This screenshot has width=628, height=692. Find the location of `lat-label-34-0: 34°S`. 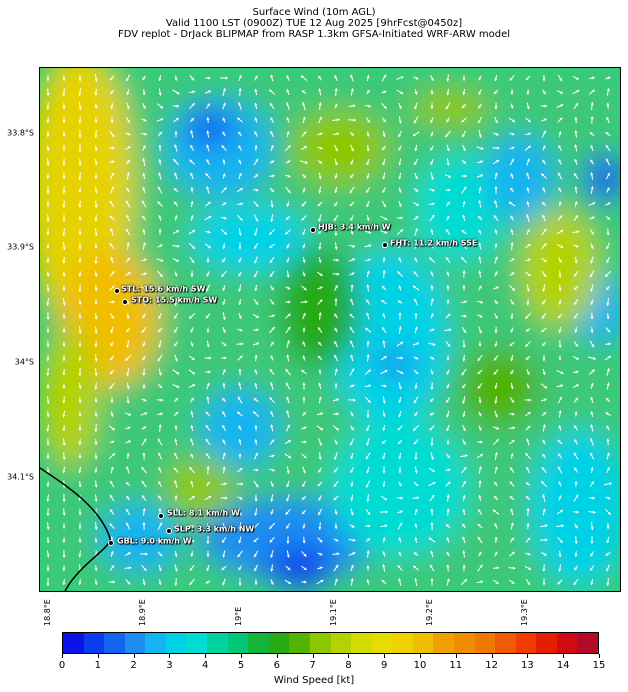

lat-label-34-0: 34°S is located at coordinates (24, 362).